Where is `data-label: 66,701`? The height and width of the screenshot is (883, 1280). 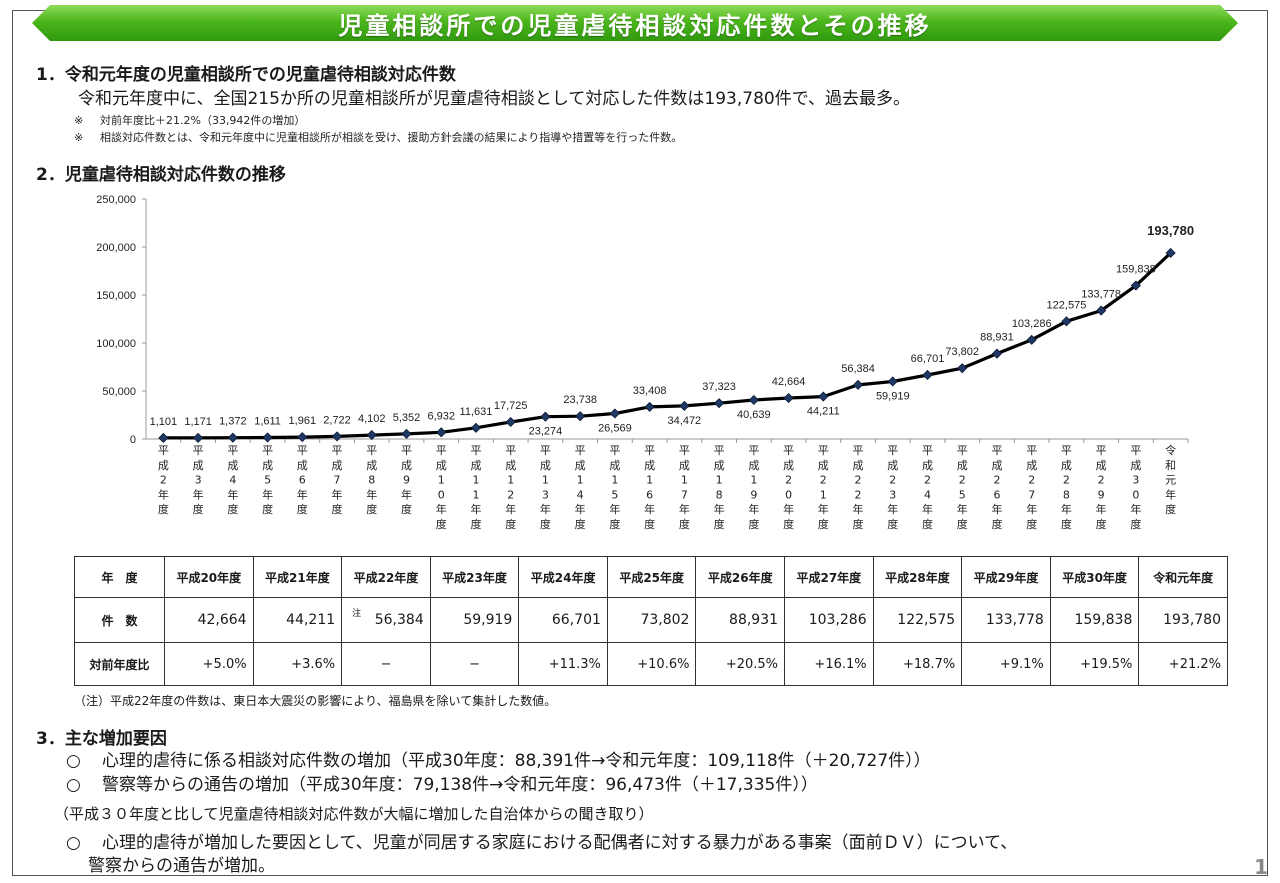 data-label: 66,701 is located at coordinates (928, 359).